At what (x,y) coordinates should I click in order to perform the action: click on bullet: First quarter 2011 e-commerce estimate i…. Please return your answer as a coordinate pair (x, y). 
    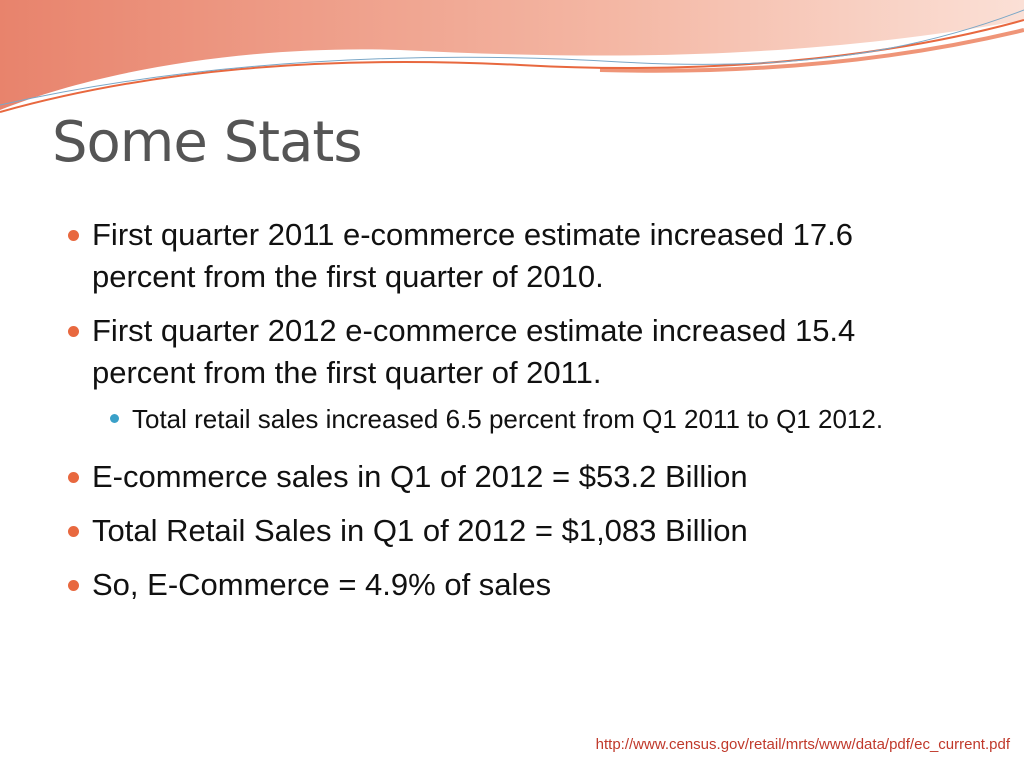
    Looking at the image, I should click on (504, 256).